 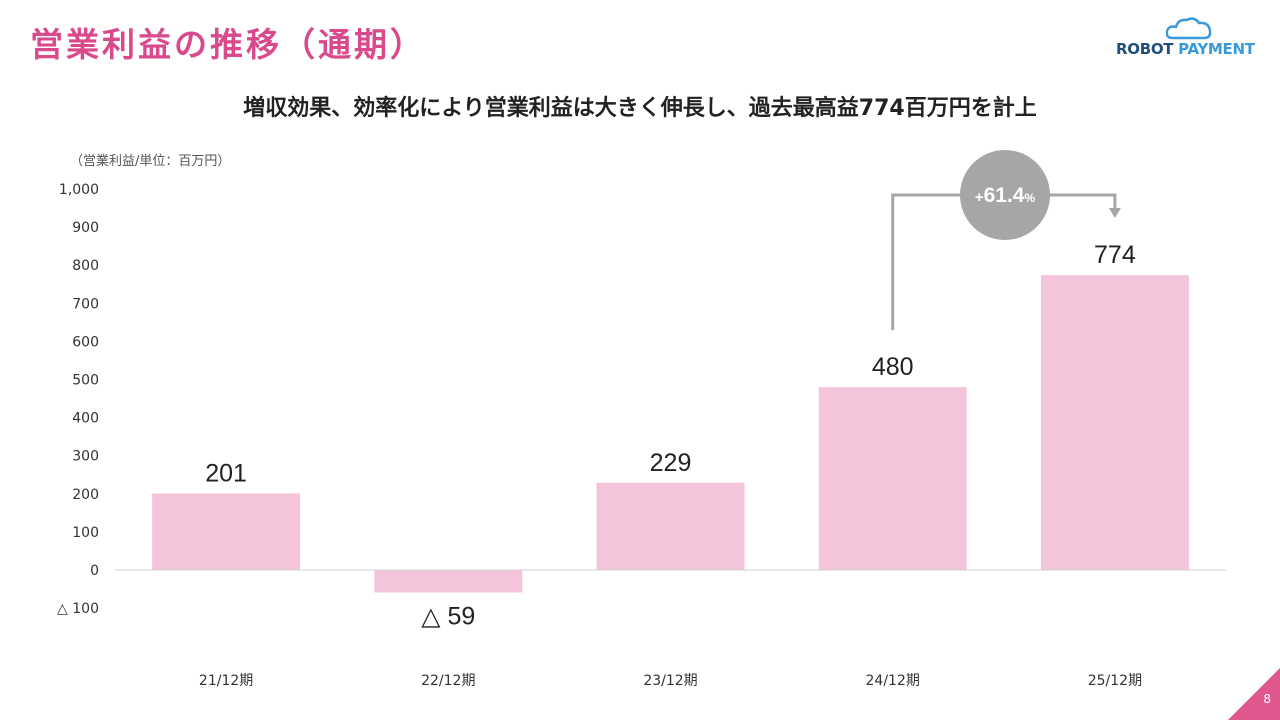 What do you see at coordinates (1114, 213) in the screenshot?
I see `growth-arrow-head` at bounding box center [1114, 213].